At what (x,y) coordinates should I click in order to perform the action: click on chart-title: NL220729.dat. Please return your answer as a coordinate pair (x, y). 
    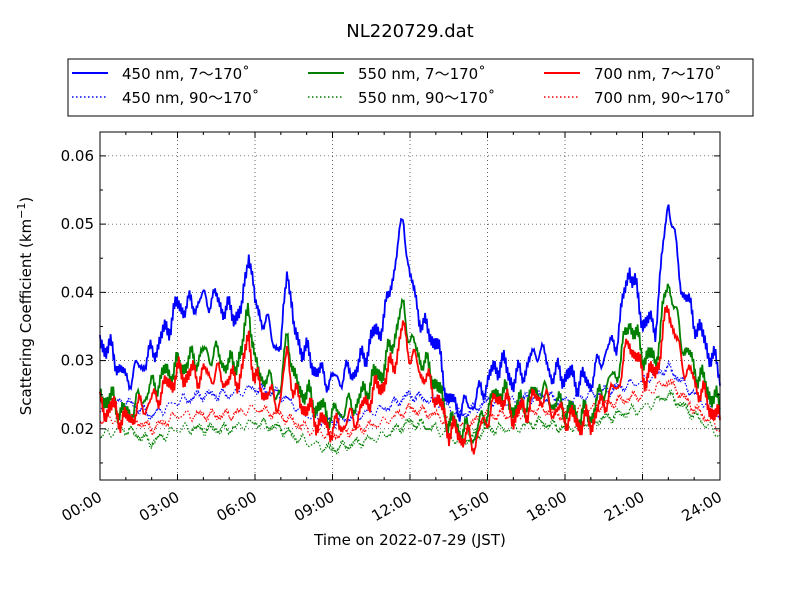
    Looking at the image, I should click on (409, 31).